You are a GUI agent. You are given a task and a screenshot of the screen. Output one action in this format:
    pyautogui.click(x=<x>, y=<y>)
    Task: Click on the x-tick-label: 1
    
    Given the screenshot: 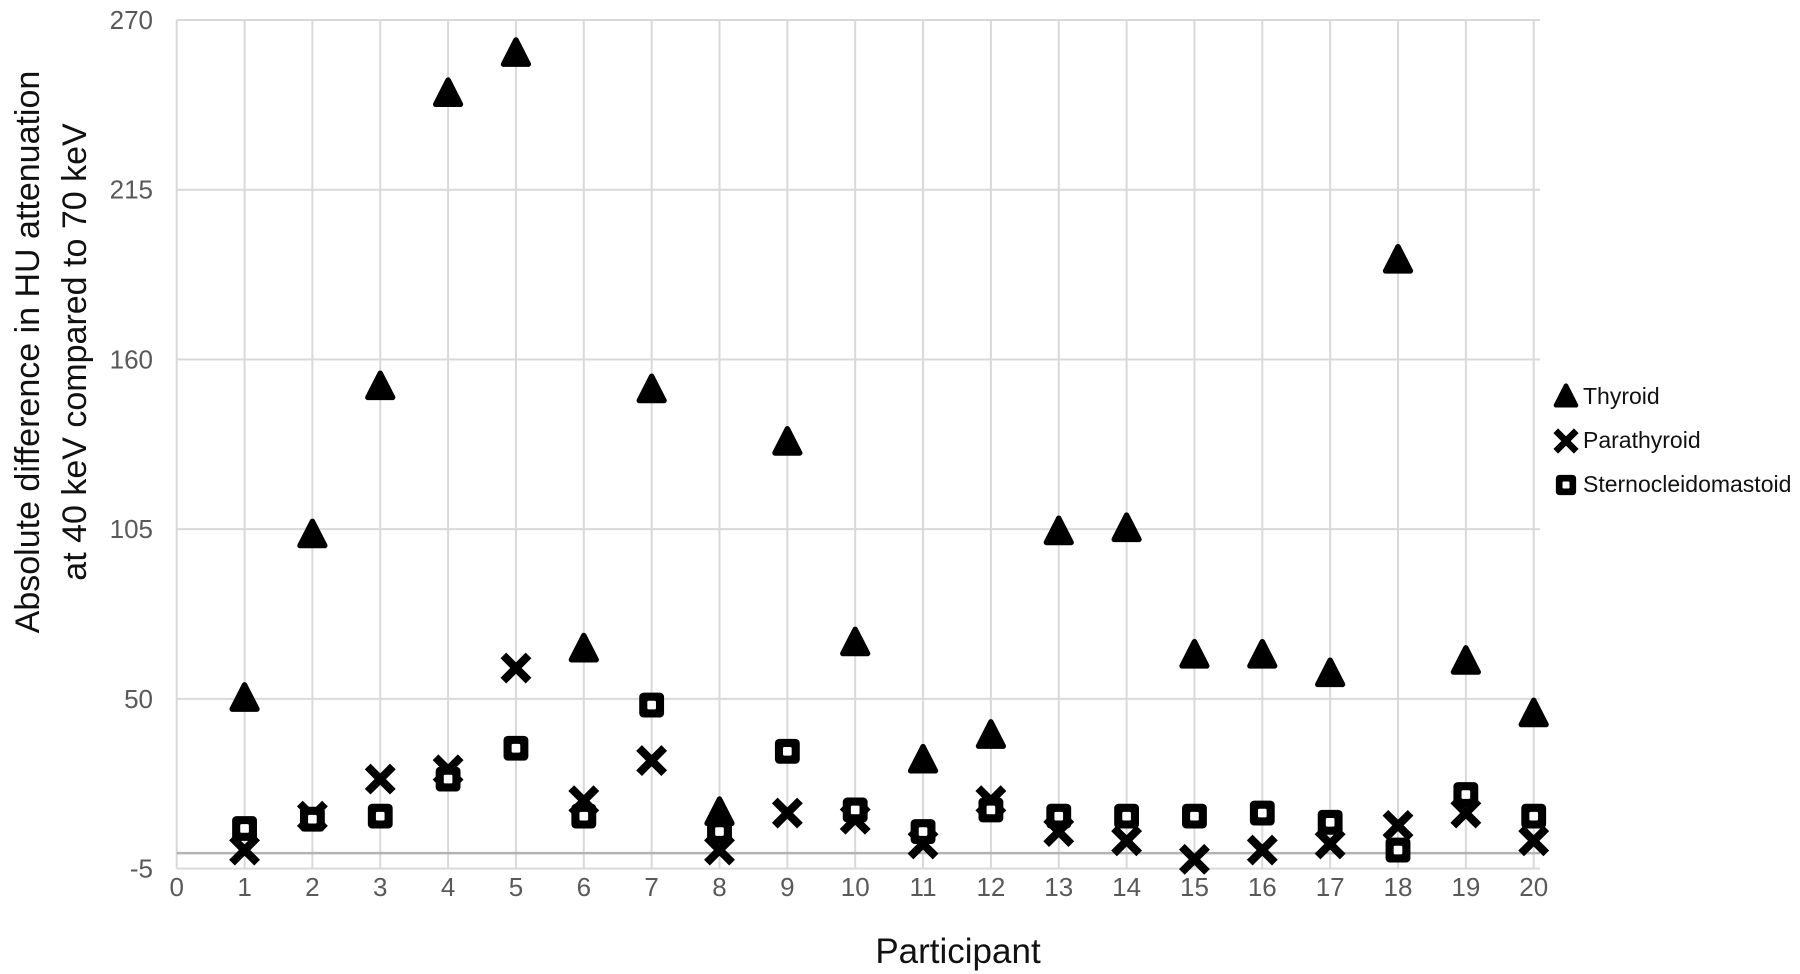 What is the action you would take?
    pyautogui.click(x=244, y=887)
    